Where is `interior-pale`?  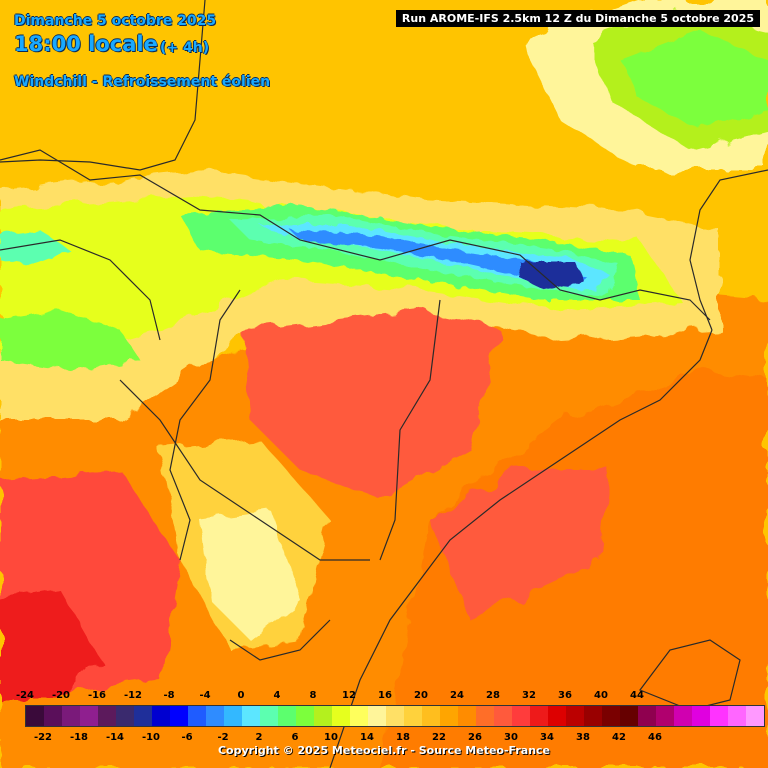
interior-pale is located at coordinates (250, 575).